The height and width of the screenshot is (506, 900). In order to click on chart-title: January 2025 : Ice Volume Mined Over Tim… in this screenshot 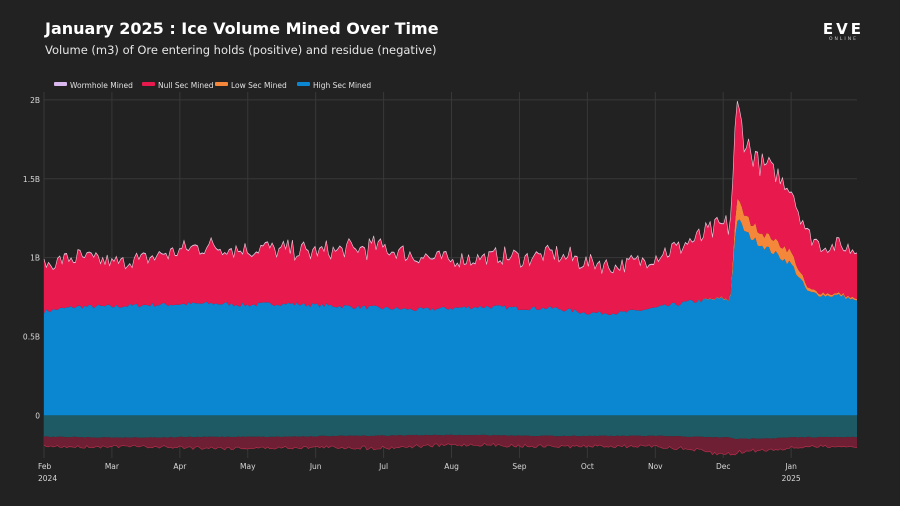, I will do `click(242, 28)`.